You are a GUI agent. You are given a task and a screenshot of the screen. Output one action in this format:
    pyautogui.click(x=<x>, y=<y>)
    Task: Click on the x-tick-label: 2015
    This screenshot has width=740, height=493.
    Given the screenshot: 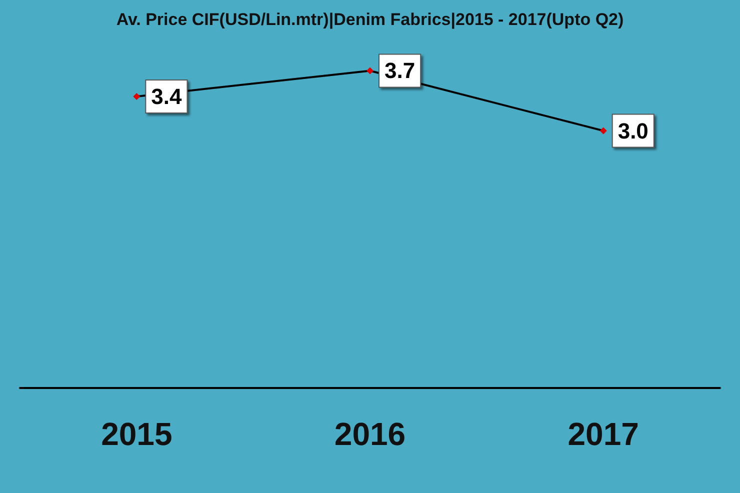 What is the action you would take?
    pyautogui.click(x=136, y=434)
    